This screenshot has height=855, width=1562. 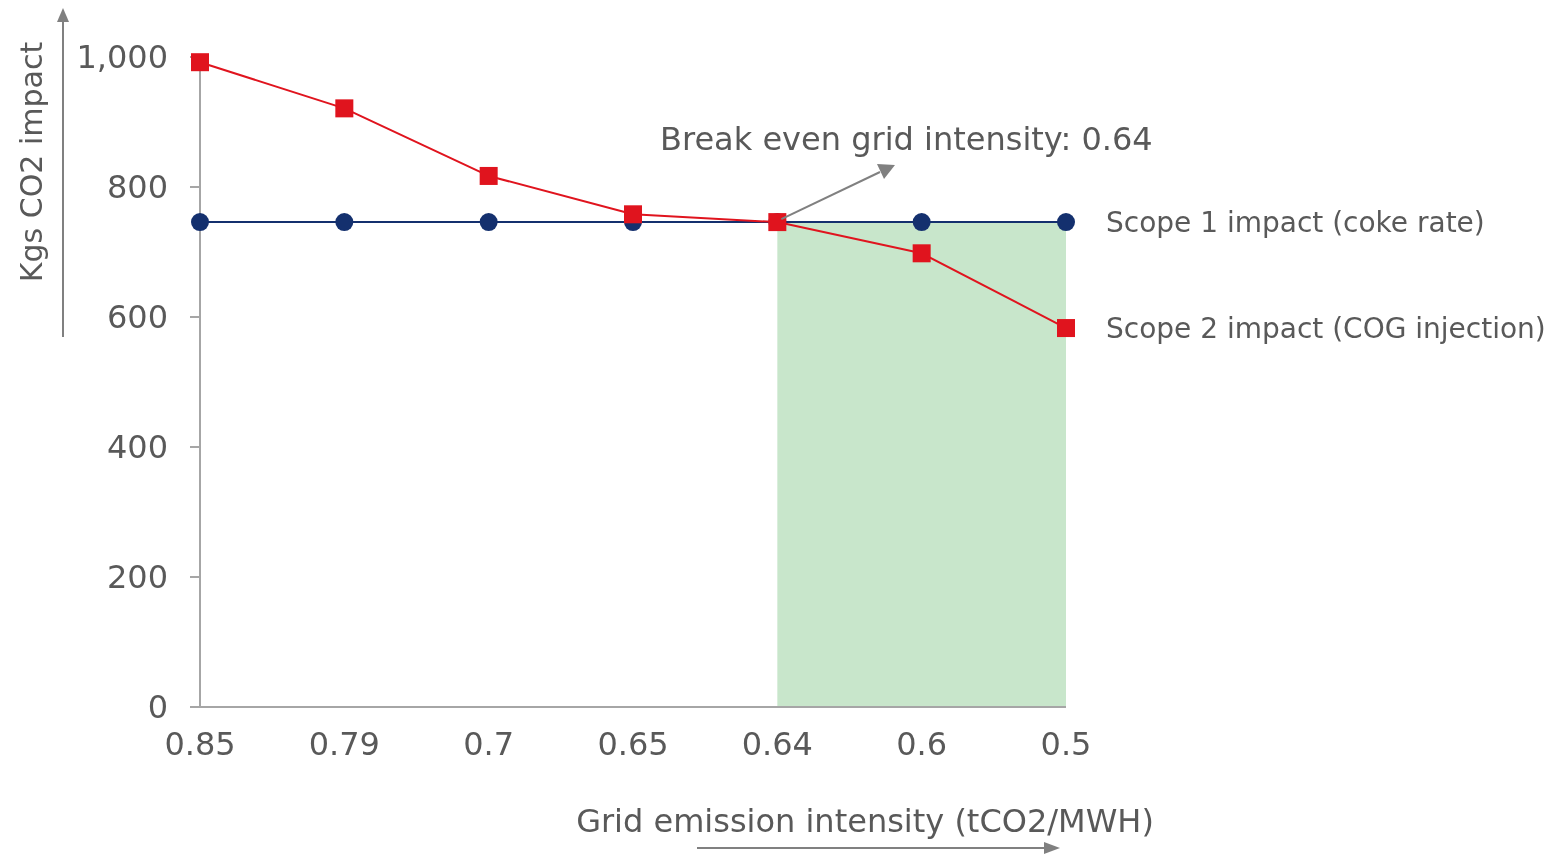 What do you see at coordinates (633, 744) in the screenshot?
I see `x-tick-label: 0.65` at bounding box center [633, 744].